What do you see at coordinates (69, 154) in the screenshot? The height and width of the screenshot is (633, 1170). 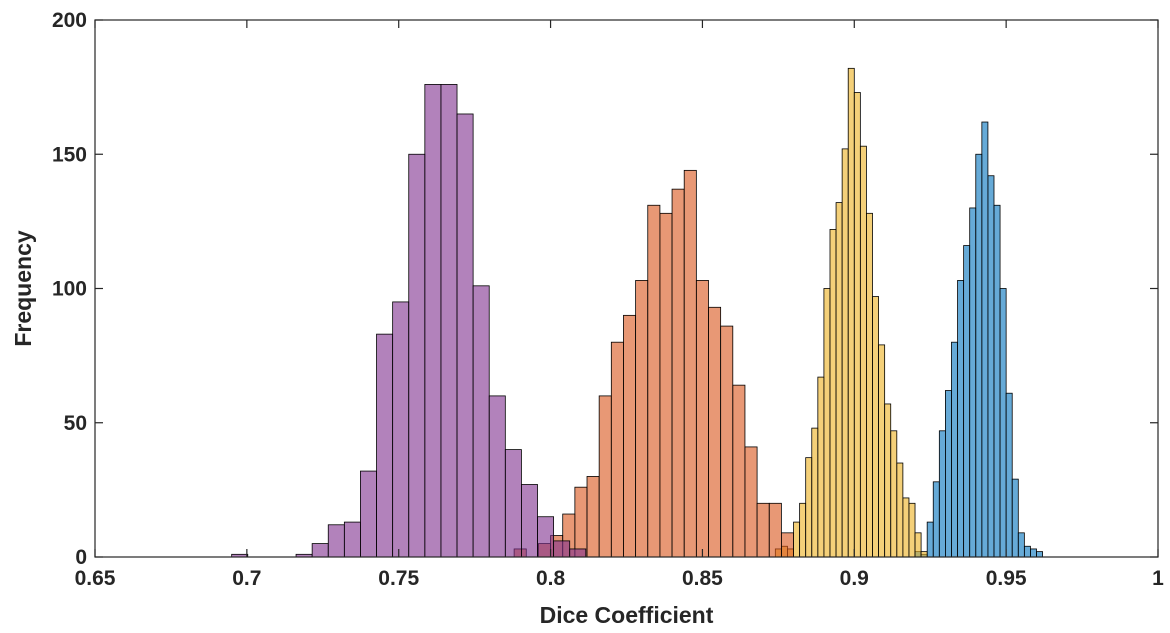 I see `y-tick-label: 150` at bounding box center [69, 154].